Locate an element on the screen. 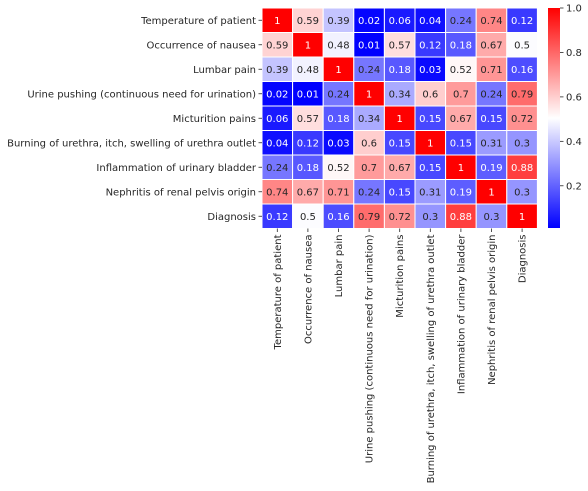  heatmap-cell-r3-c3 is located at coordinates (369, 94).